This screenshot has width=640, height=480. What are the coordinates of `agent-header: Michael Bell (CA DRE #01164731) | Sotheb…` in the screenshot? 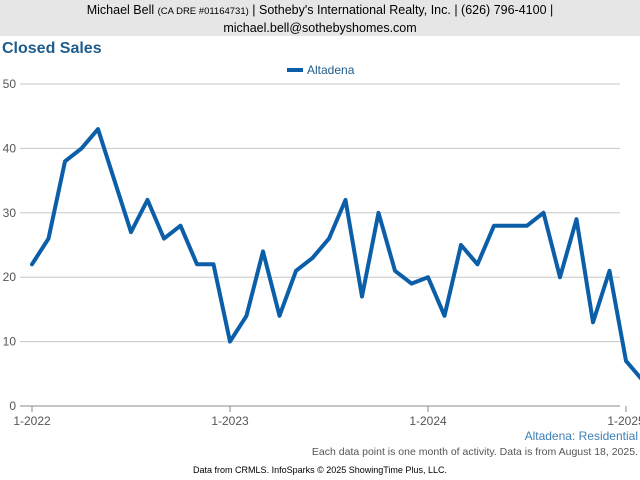 It's located at (320, 18).